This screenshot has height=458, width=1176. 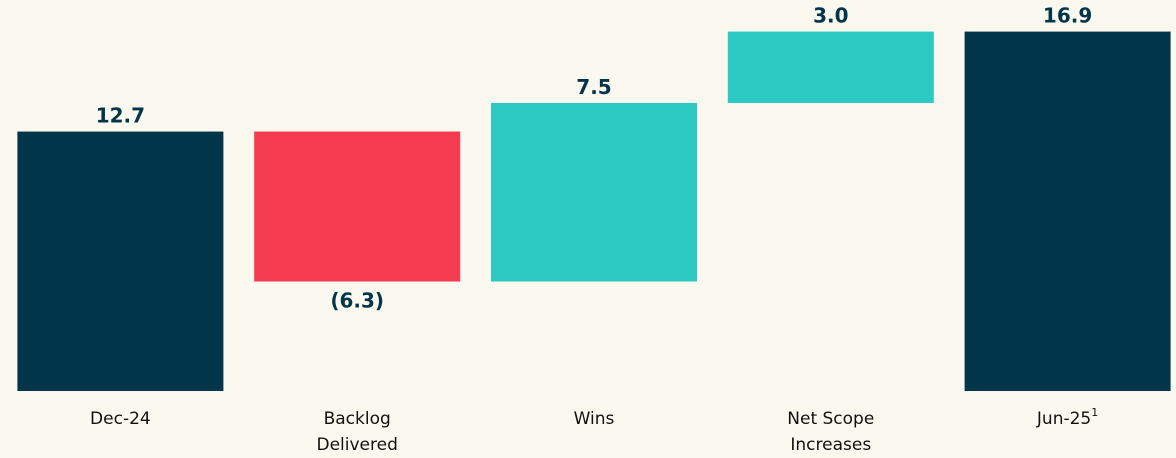 I want to click on x-tick-label: Dec-24, so click(x=120, y=419).